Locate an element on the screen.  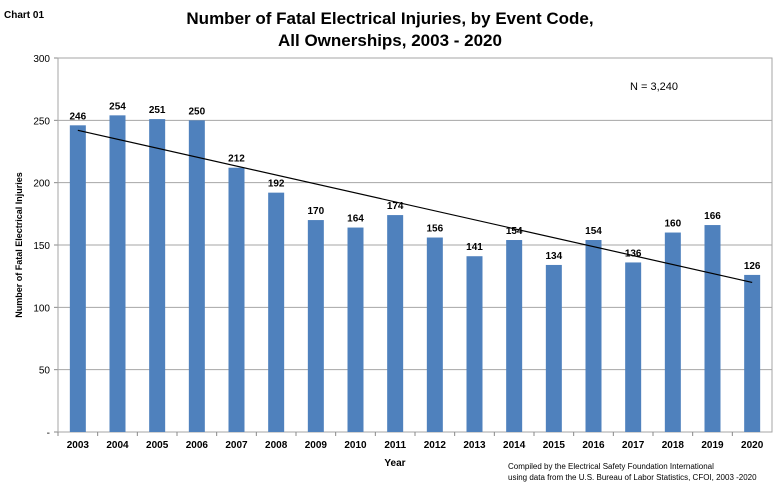
bar-2020 is located at coordinates (752, 353).